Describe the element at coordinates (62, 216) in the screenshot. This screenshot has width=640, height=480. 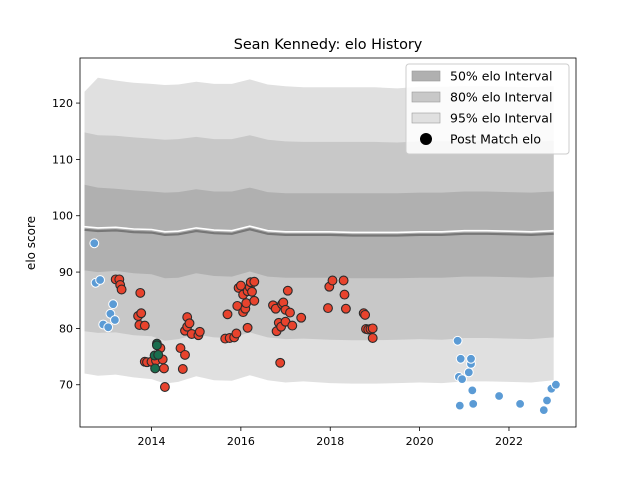
I see `y-tick-label: 100` at that location.